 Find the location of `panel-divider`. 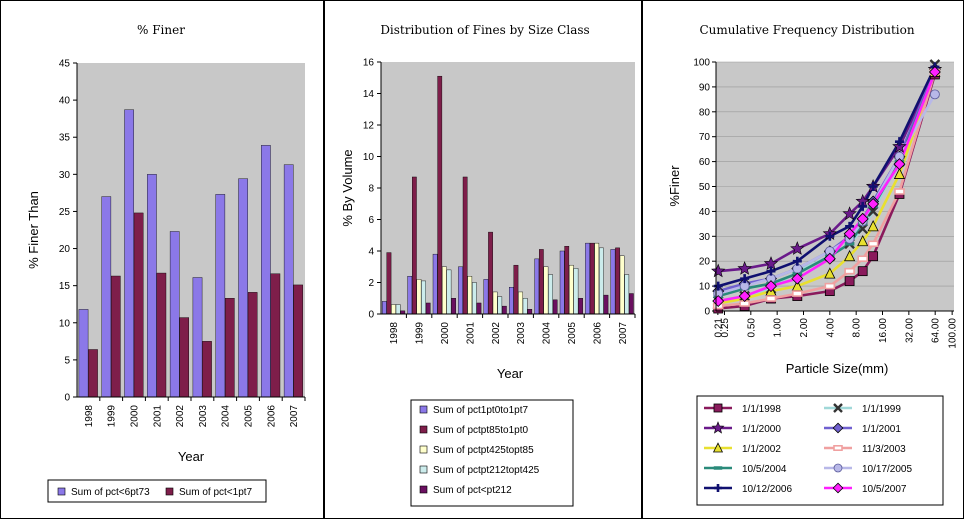

panel-divider is located at coordinates (642, 259).